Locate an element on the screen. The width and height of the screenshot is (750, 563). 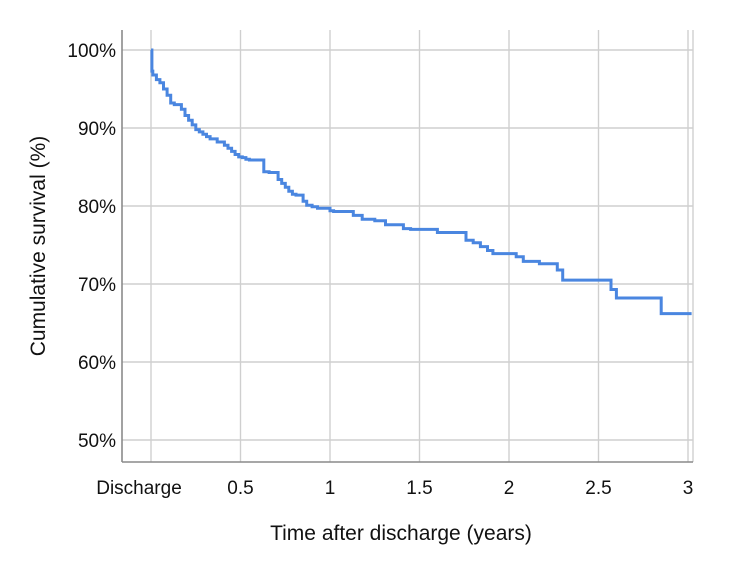
y-axis-title: Cumulative survival (%) is located at coordinates (38, 246).